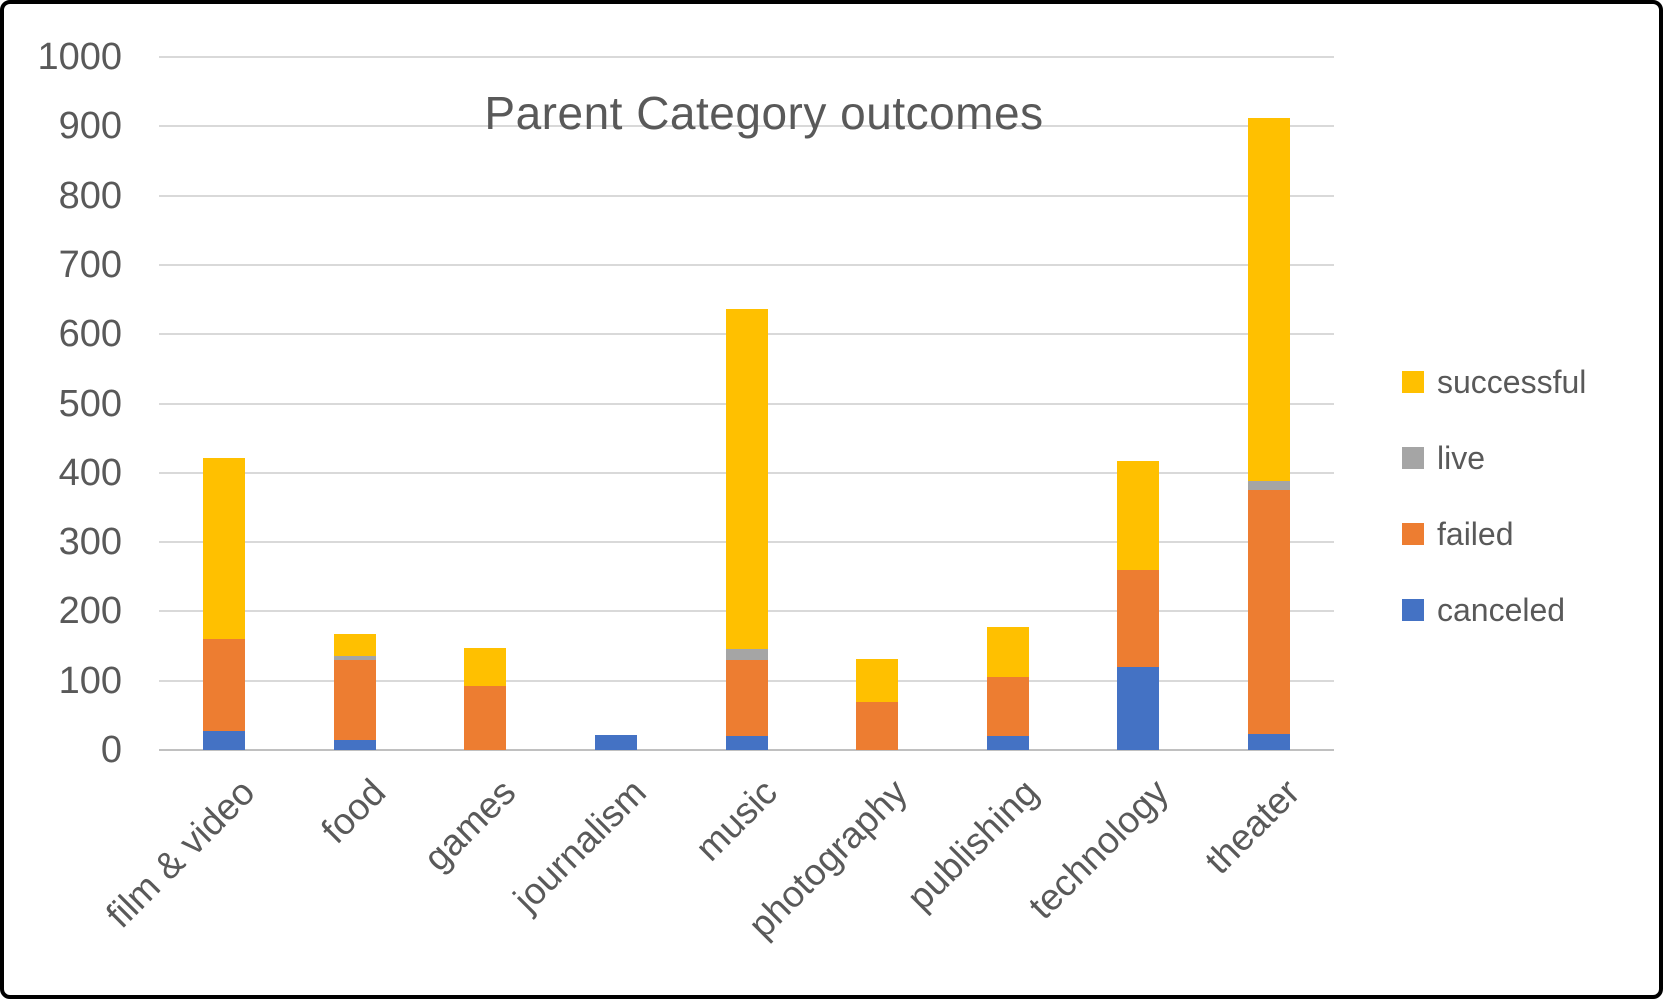  Describe the element at coordinates (1413, 610) in the screenshot. I see `legend-swatch-canceled` at that location.